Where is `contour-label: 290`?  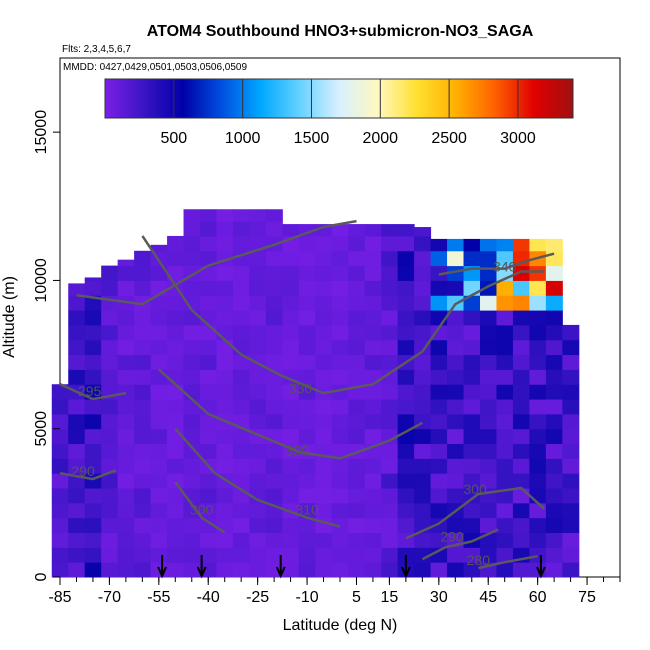
contour-label: 290 is located at coordinates (452, 536).